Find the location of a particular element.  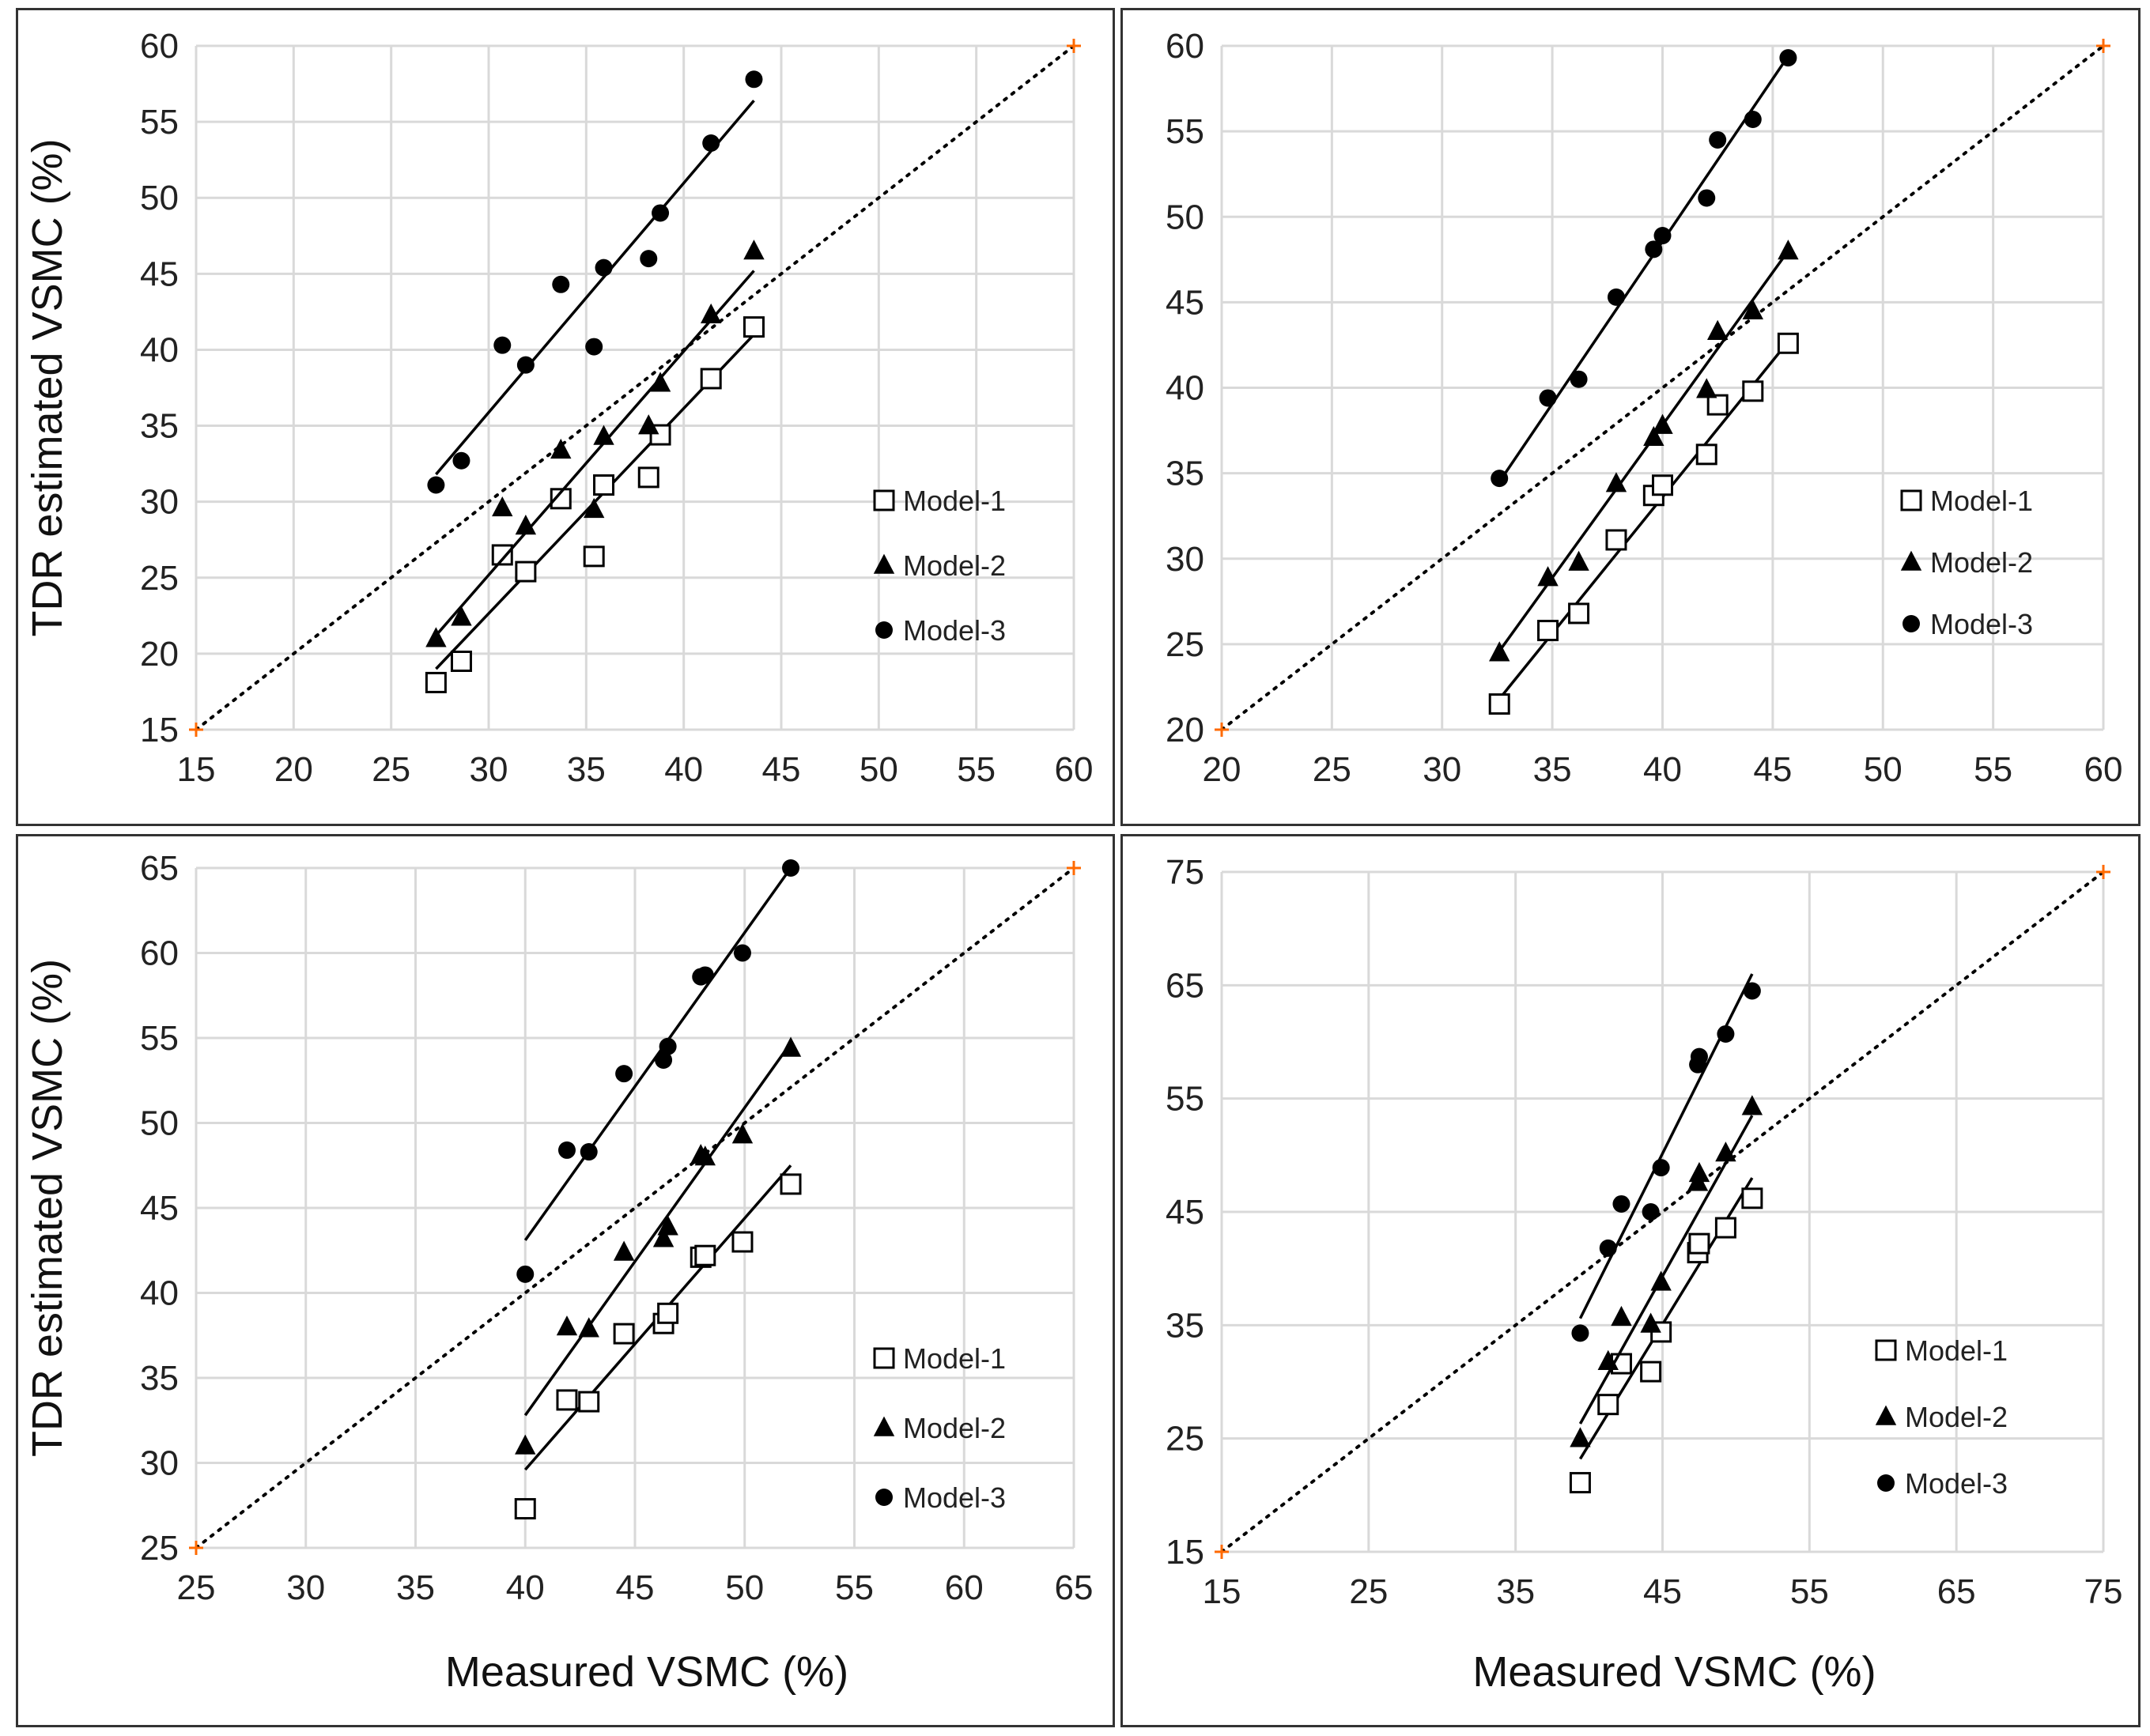

x-tick-label-20: 20 is located at coordinates (1222, 769).